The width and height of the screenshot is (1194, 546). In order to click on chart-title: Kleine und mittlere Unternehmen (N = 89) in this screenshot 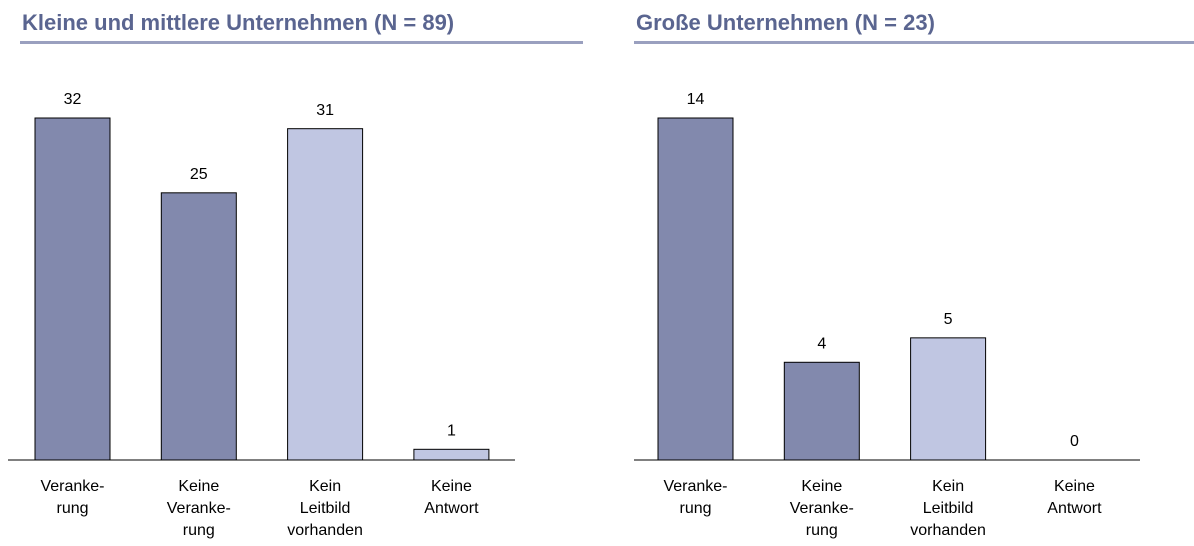, I will do `click(238, 22)`.